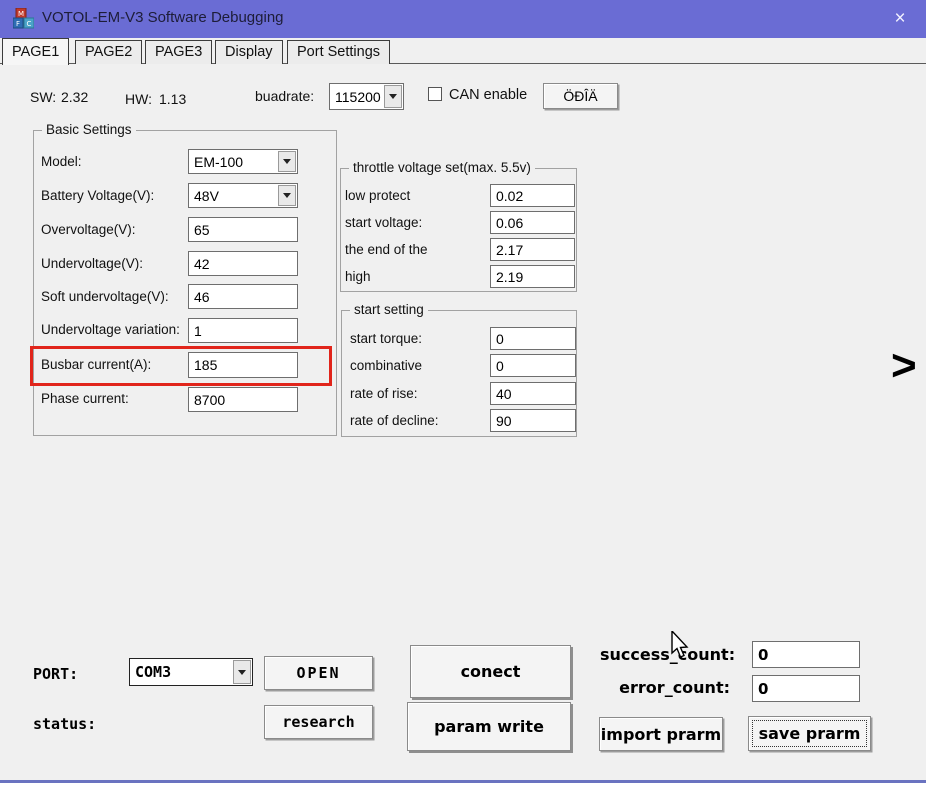 The image size is (926, 788). I want to click on start-setting-legend: start setting, so click(389, 309).